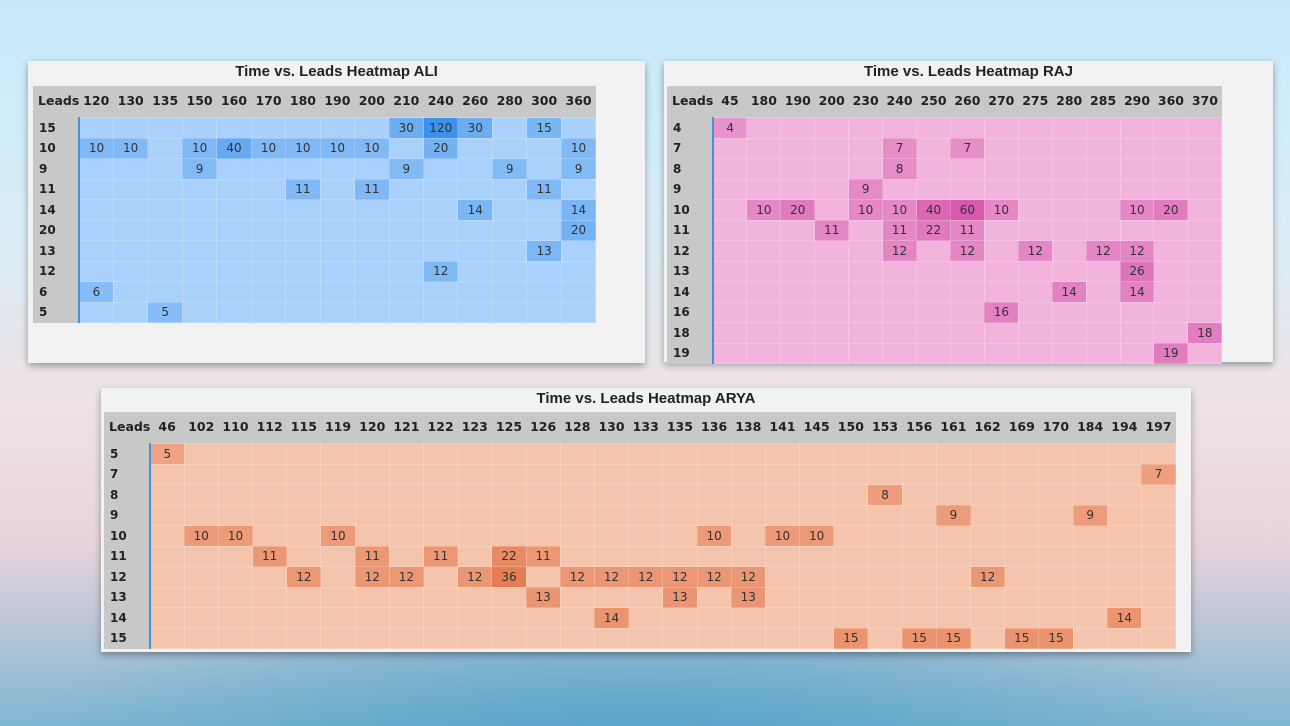  What do you see at coordinates (645, 426) in the screenshot?
I see `column-header: 133` at bounding box center [645, 426].